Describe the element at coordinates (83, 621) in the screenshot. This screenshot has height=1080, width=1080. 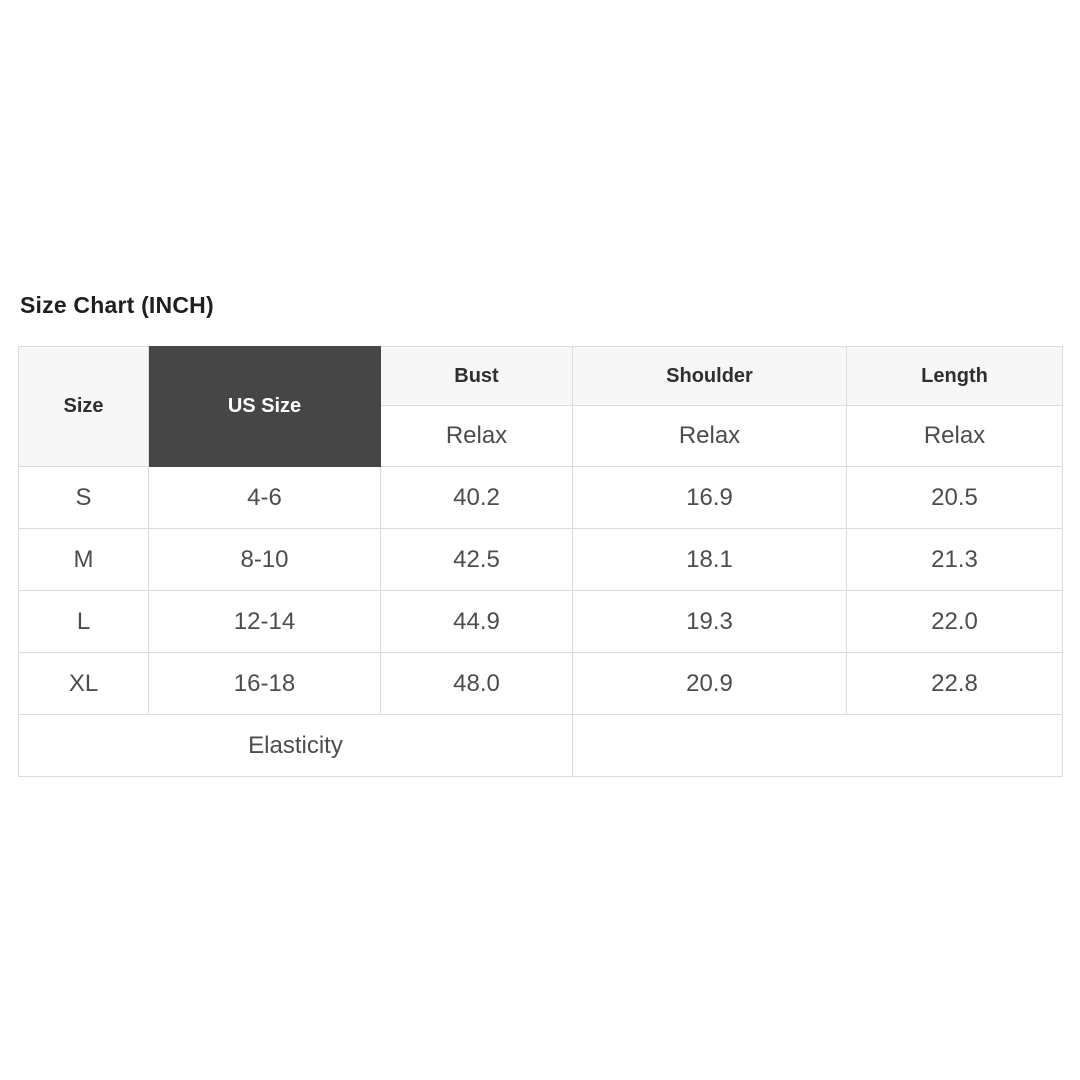
I see `cell-size: L` at that location.